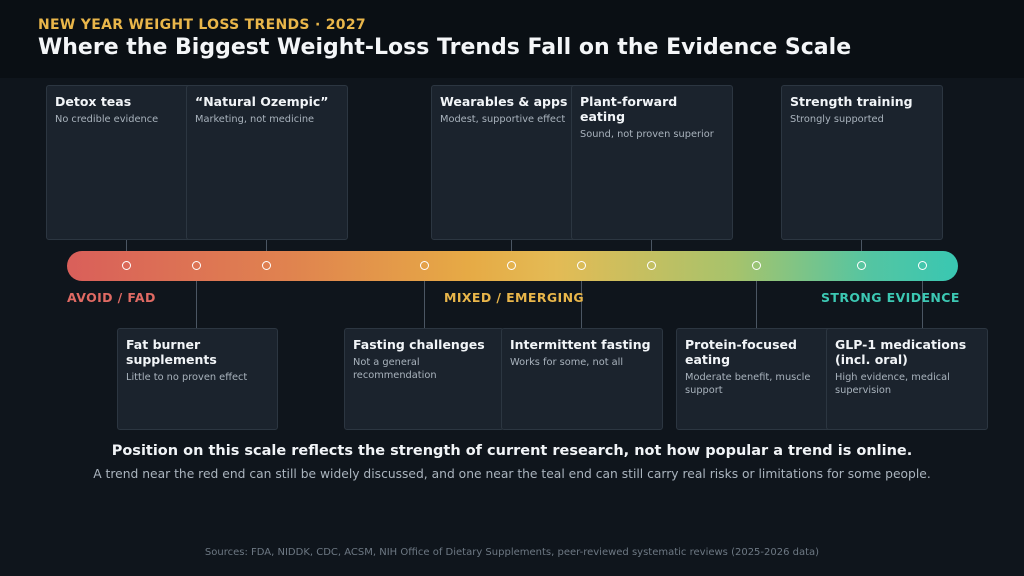 Image resolution: width=1024 pixels, height=576 pixels. What do you see at coordinates (922, 300) in the screenshot?
I see `stem-glp1` at bounding box center [922, 300].